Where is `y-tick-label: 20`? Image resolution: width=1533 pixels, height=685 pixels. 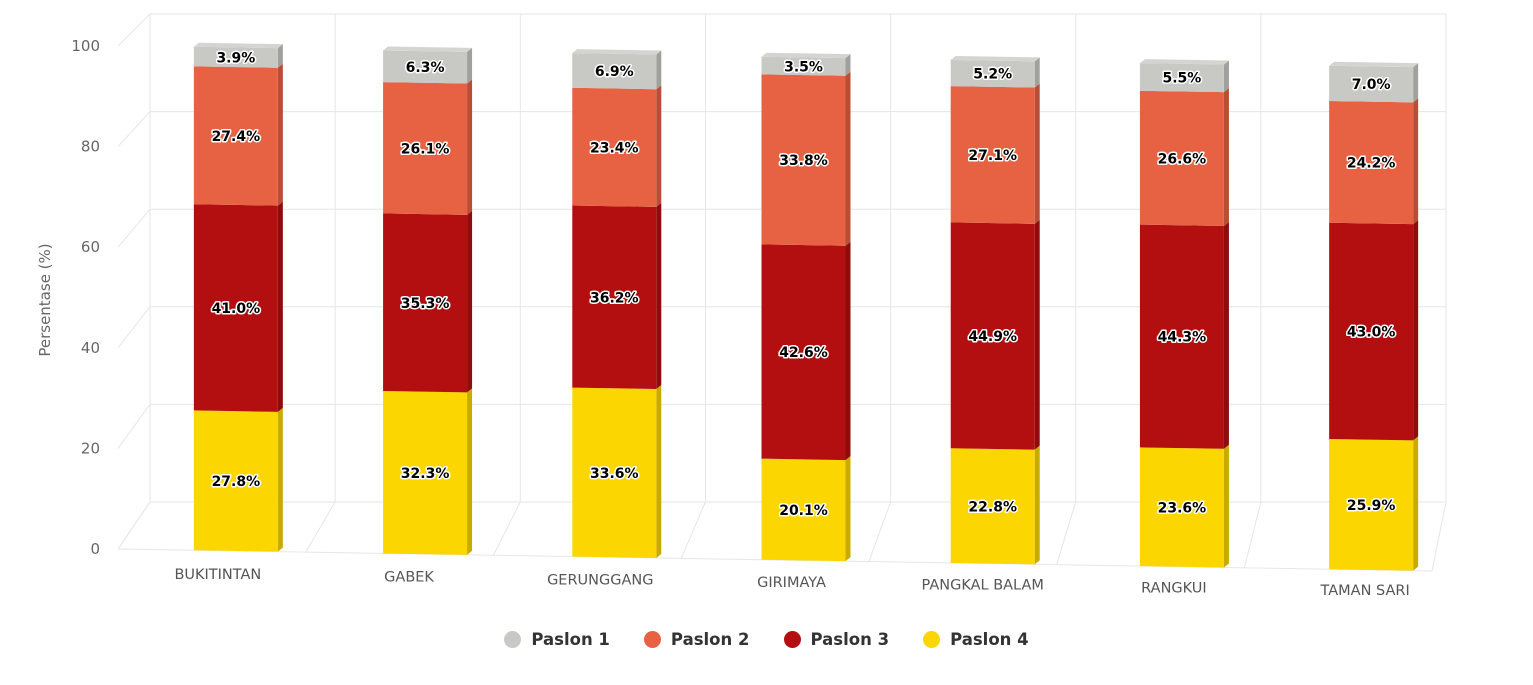 y-tick-label: 20 is located at coordinates (90, 448).